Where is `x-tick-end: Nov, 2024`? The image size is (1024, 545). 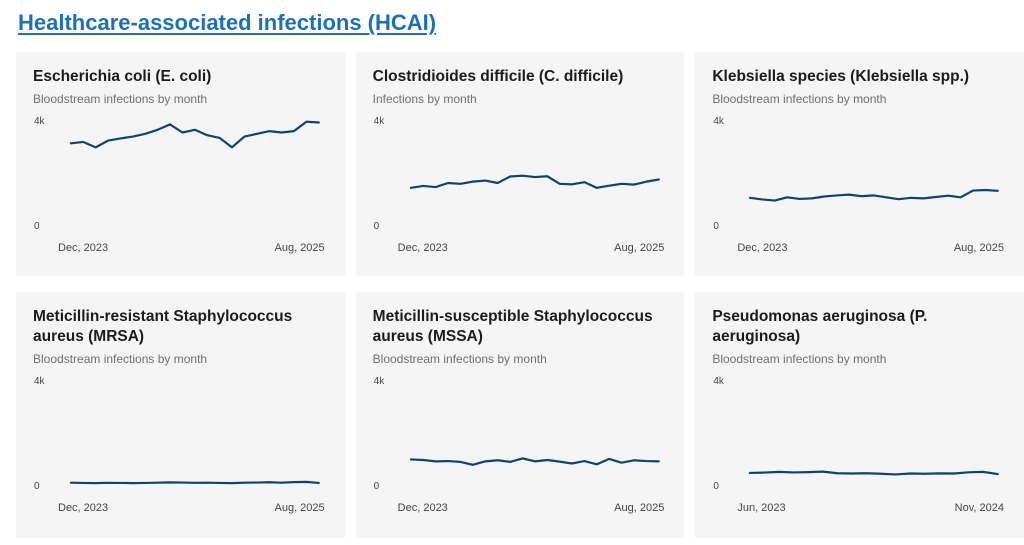
x-tick-end: Nov, 2024 is located at coordinates (979, 507).